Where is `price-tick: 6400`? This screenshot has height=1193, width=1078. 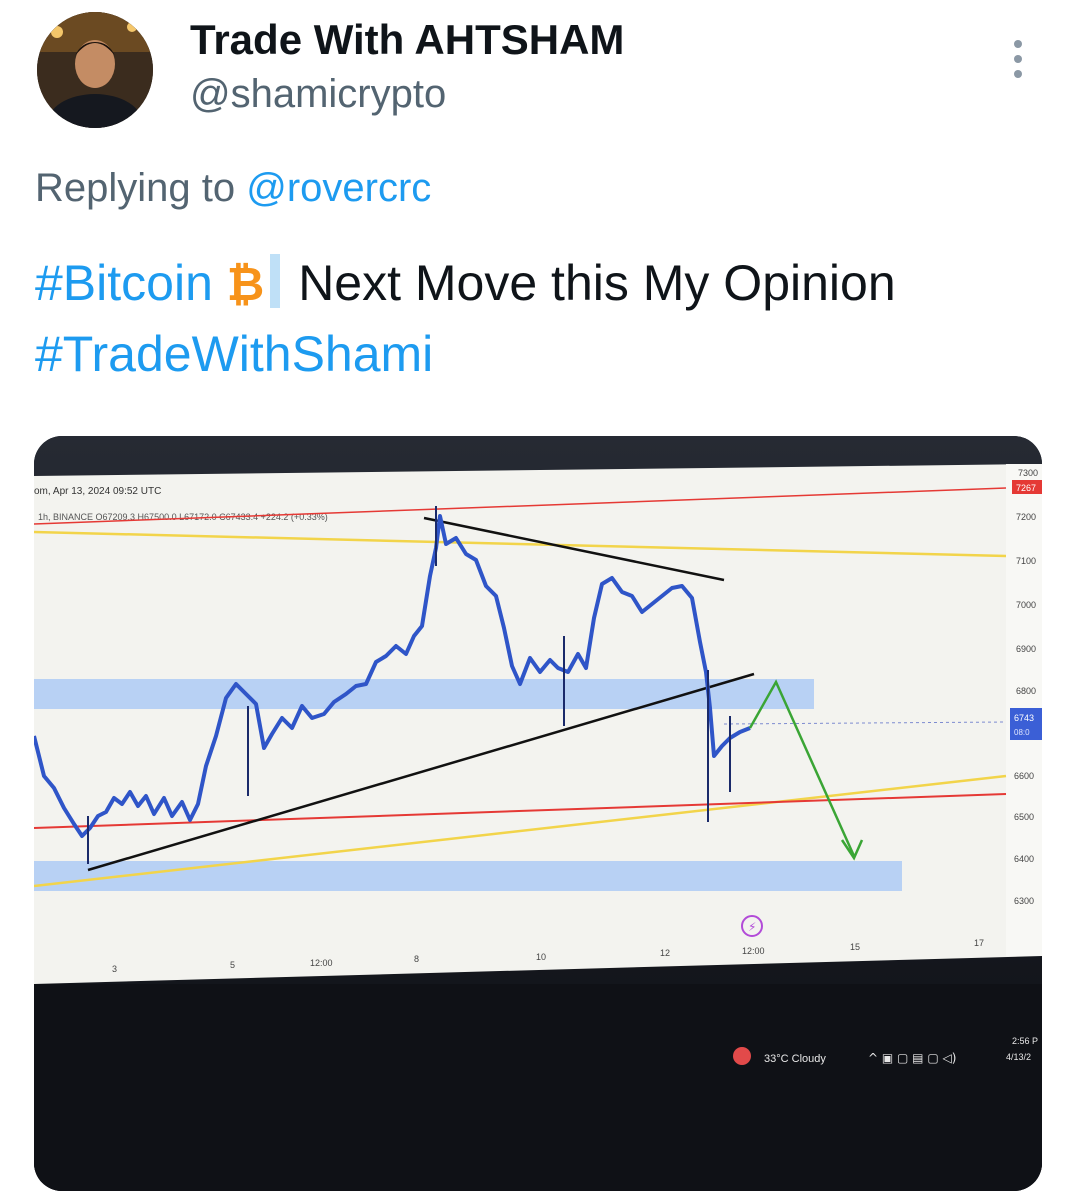 price-tick: 6400 is located at coordinates (1024, 859).